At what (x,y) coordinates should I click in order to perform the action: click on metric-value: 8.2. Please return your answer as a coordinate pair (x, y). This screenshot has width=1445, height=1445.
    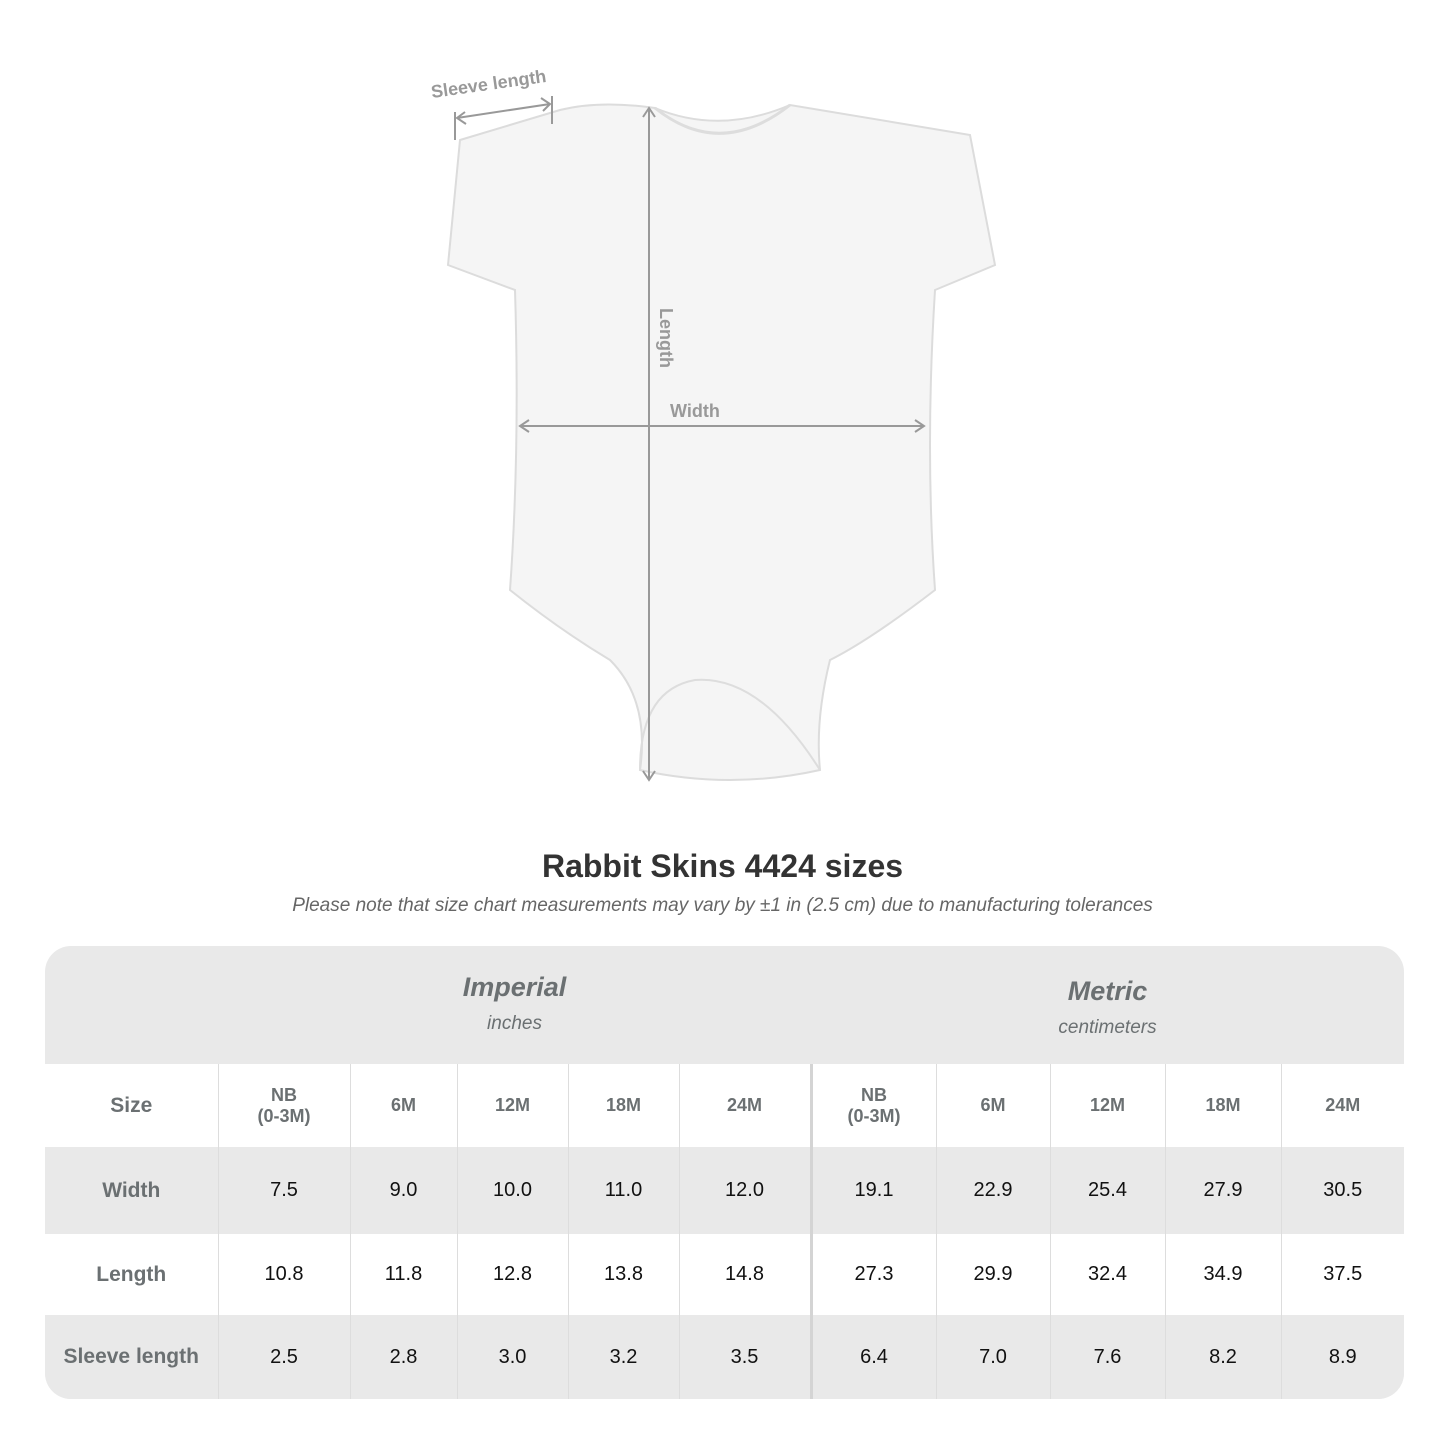
    Looking at the image, I should click on (1222, 1357).